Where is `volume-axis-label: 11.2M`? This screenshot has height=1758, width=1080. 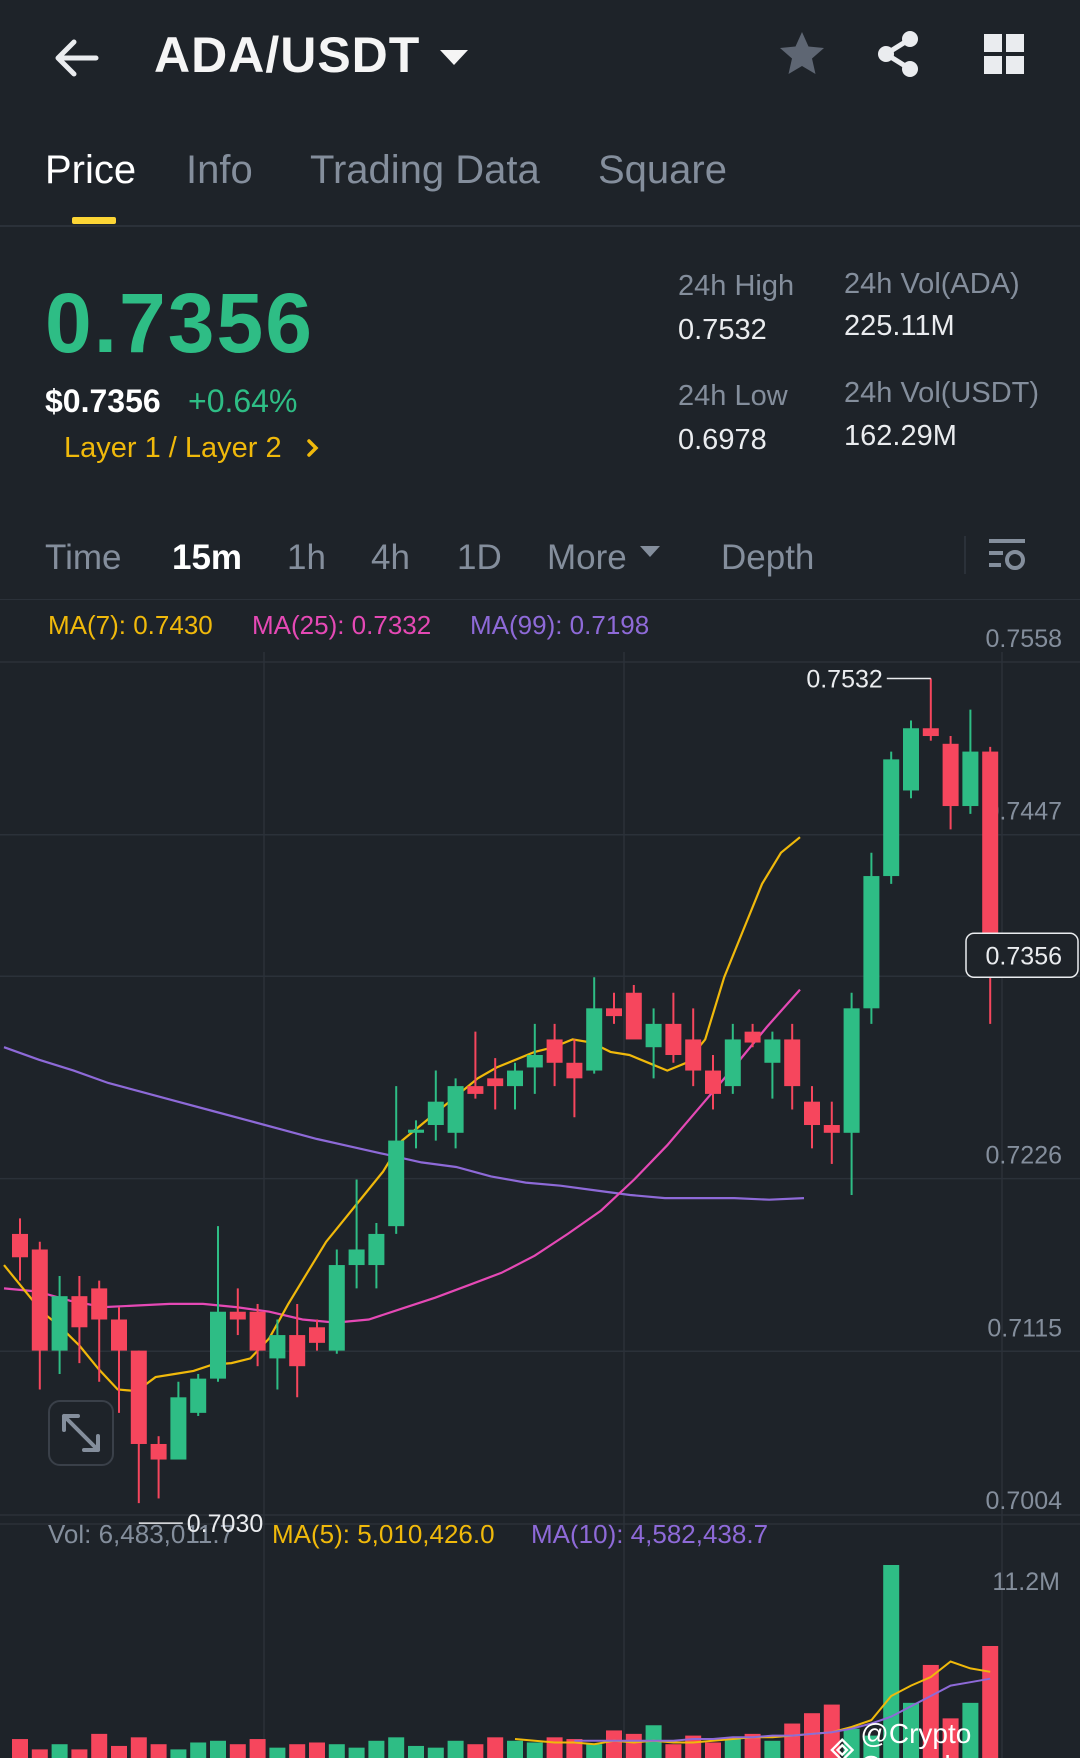
volume-axis-label: 11.2M is located at coordinates (1026, 1582).